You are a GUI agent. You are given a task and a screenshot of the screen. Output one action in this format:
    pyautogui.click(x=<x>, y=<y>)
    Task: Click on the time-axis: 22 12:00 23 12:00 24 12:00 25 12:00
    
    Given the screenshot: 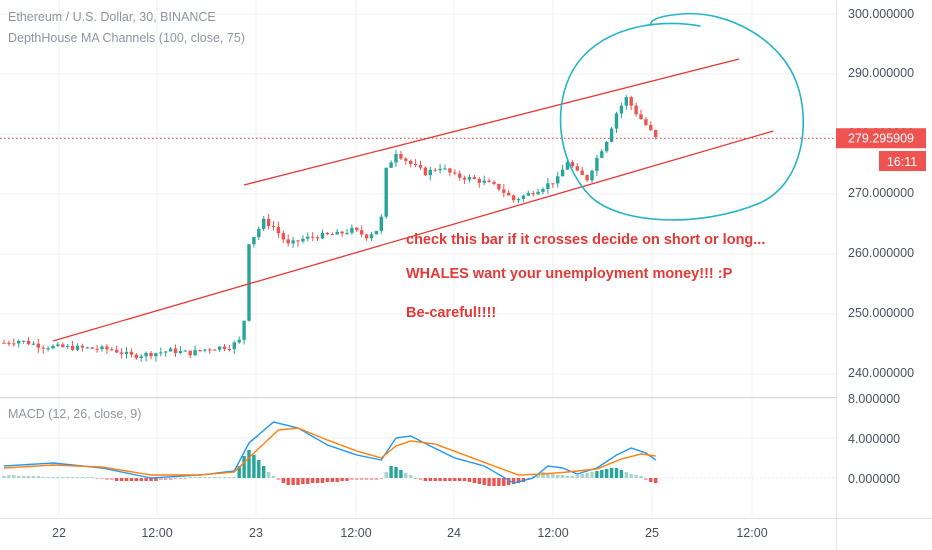 What is the action you would take?
    pyautogui.click(x=410, y=533)
    